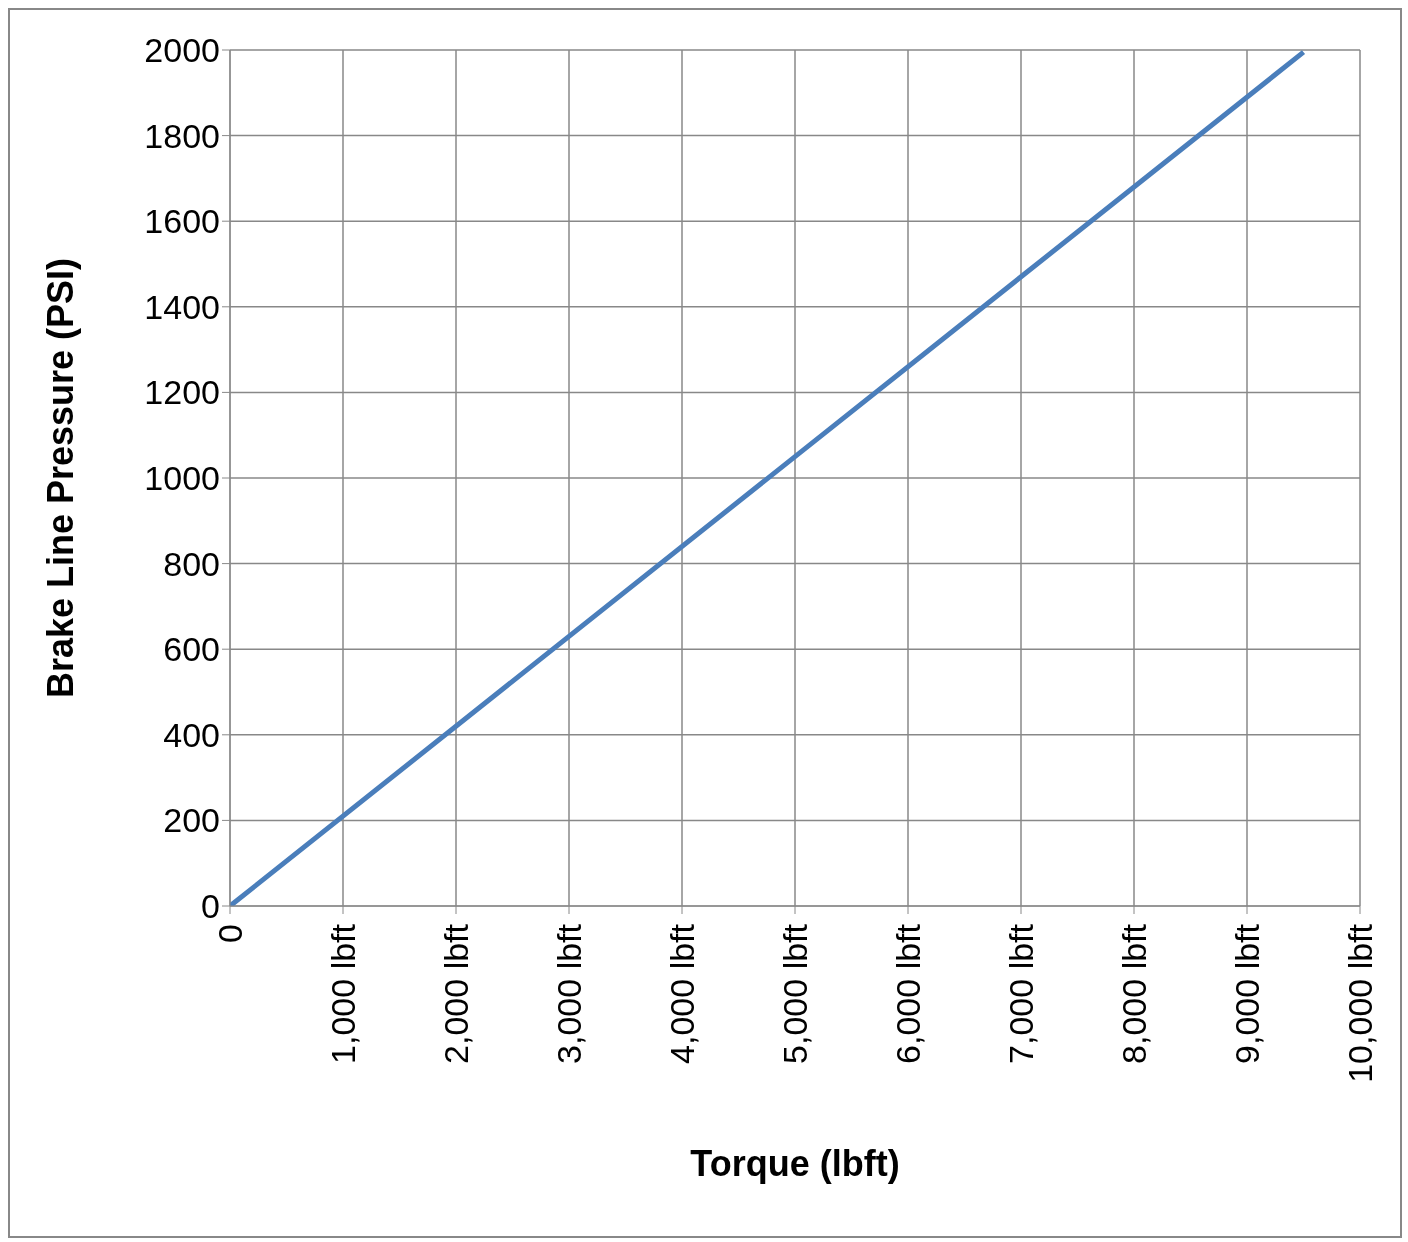 This screenshot has width=1408, height=1242. What do you see at coordinates (182, 392) in the screenshot?
I see `y-tick-label: 1200` at bounding box center [182, 392].